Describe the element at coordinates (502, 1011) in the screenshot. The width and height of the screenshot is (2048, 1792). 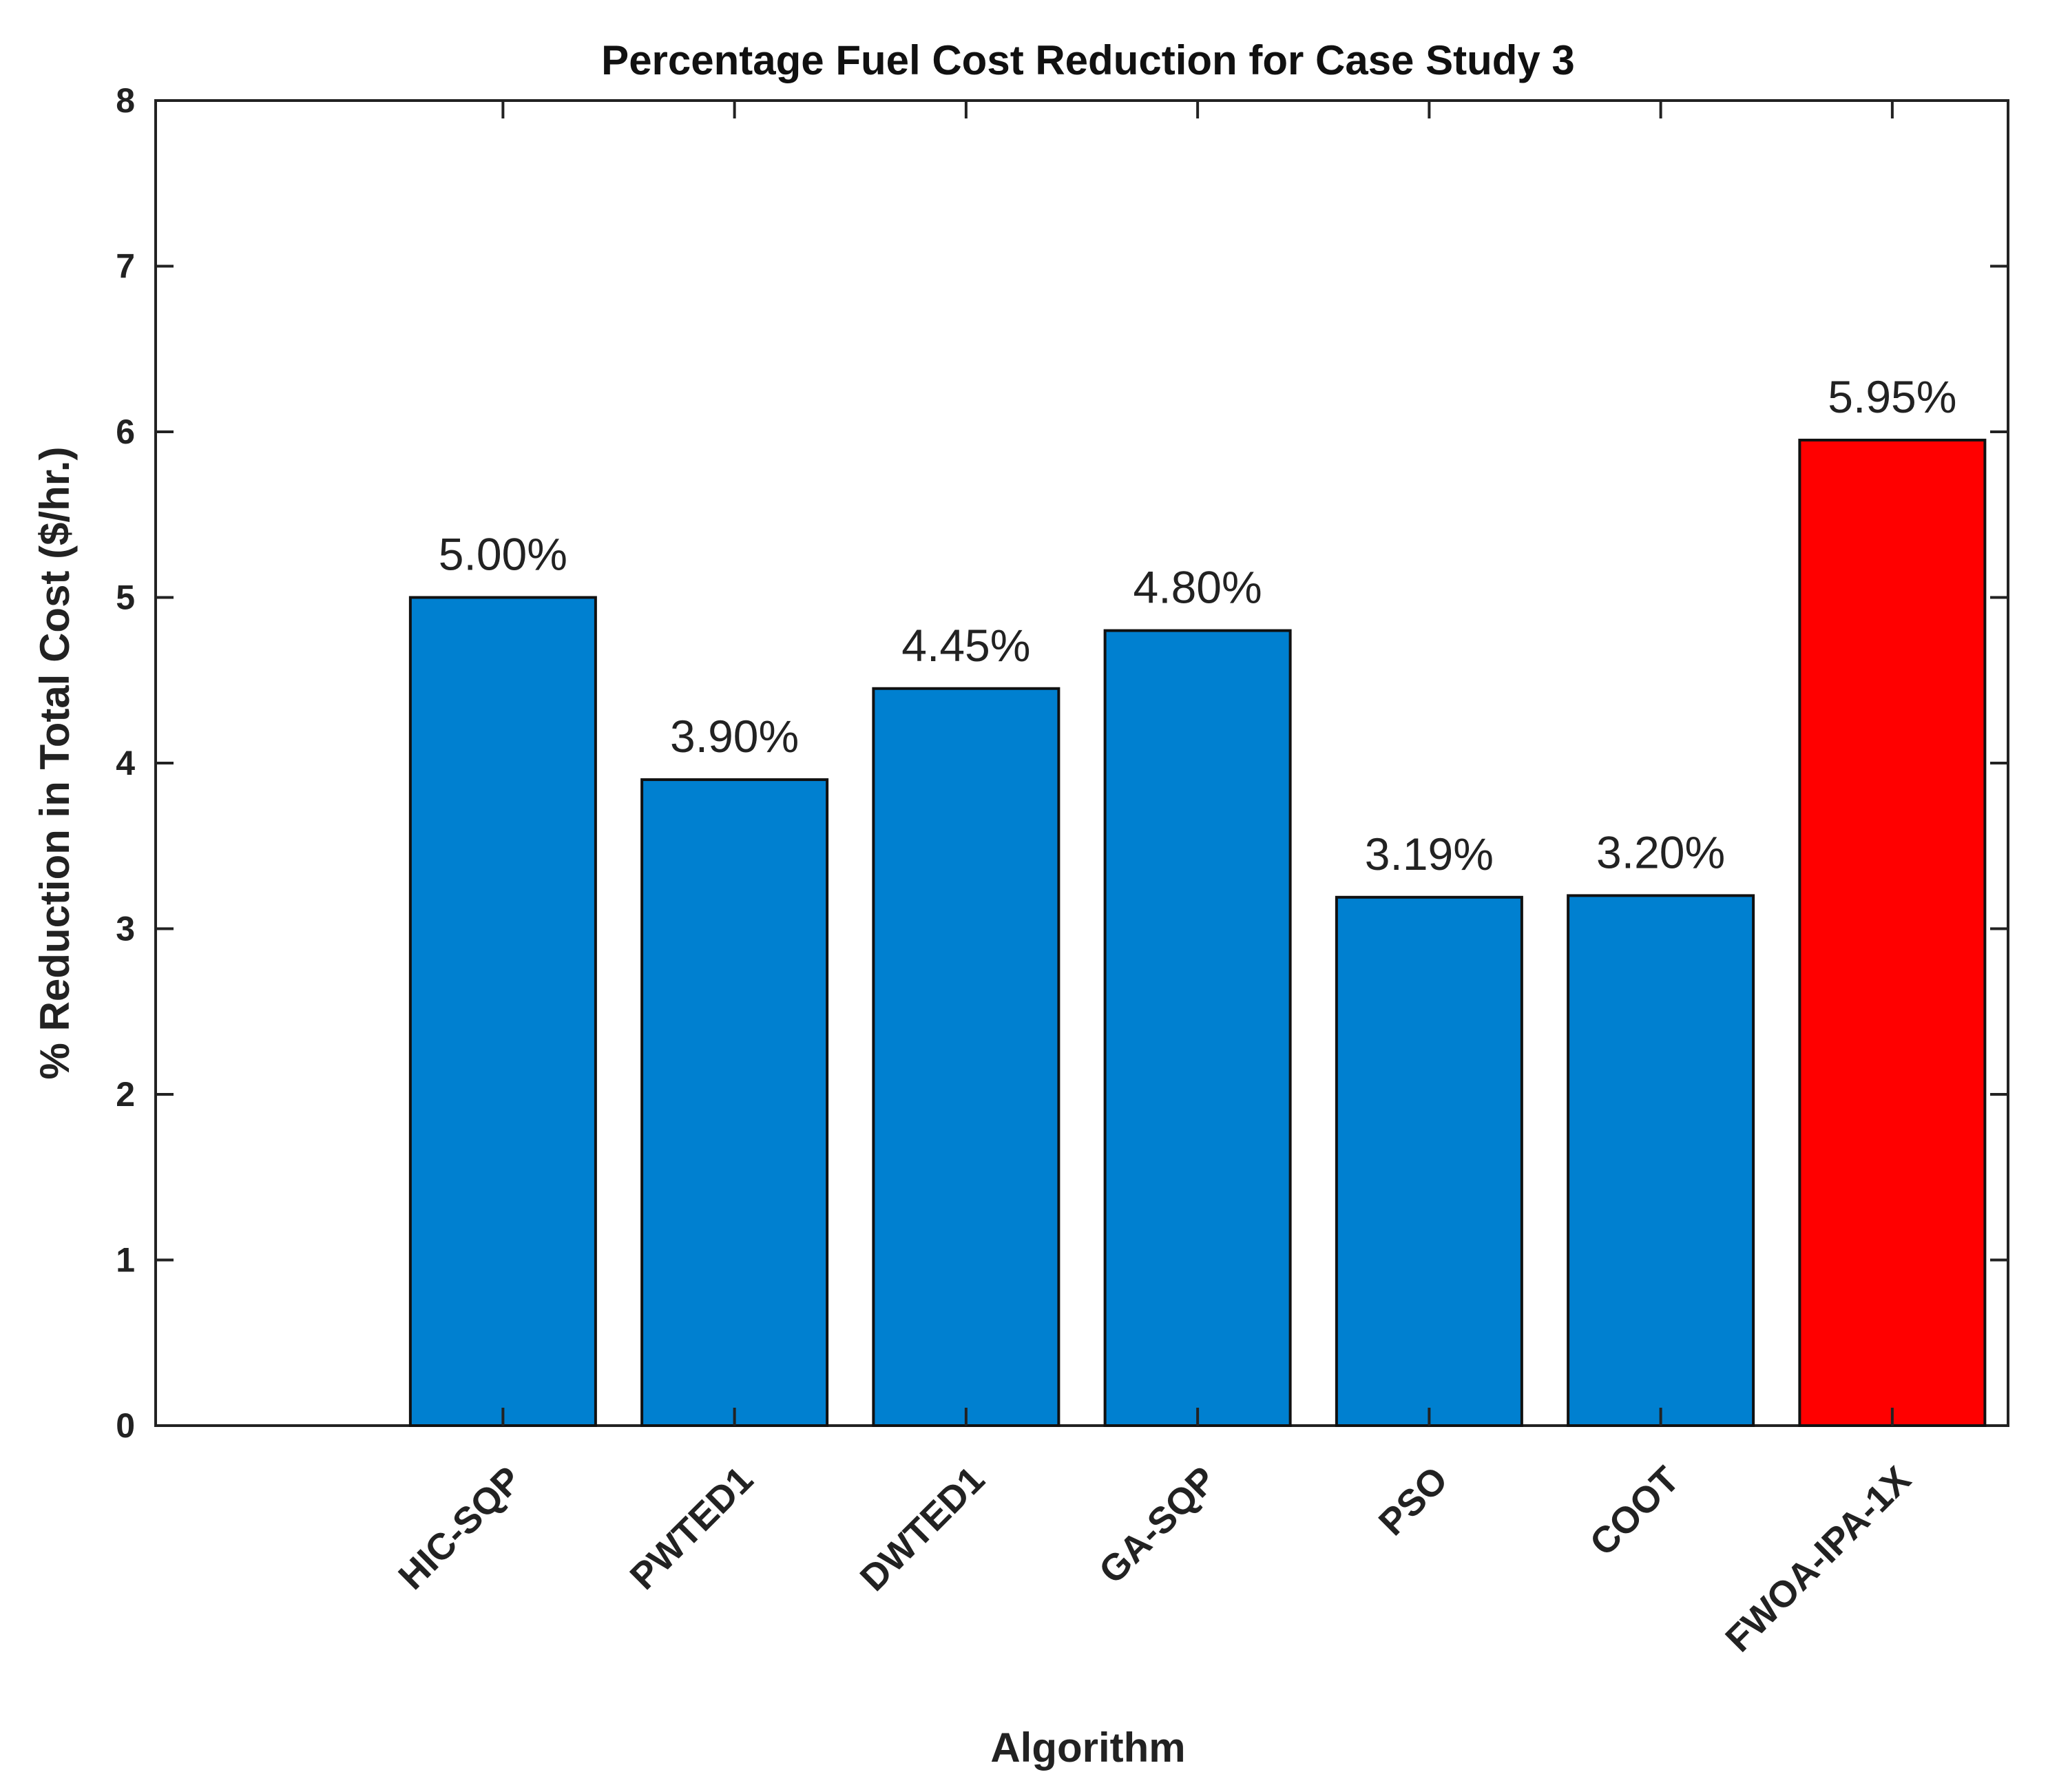
I see `bar-hic-sqp` at that location.